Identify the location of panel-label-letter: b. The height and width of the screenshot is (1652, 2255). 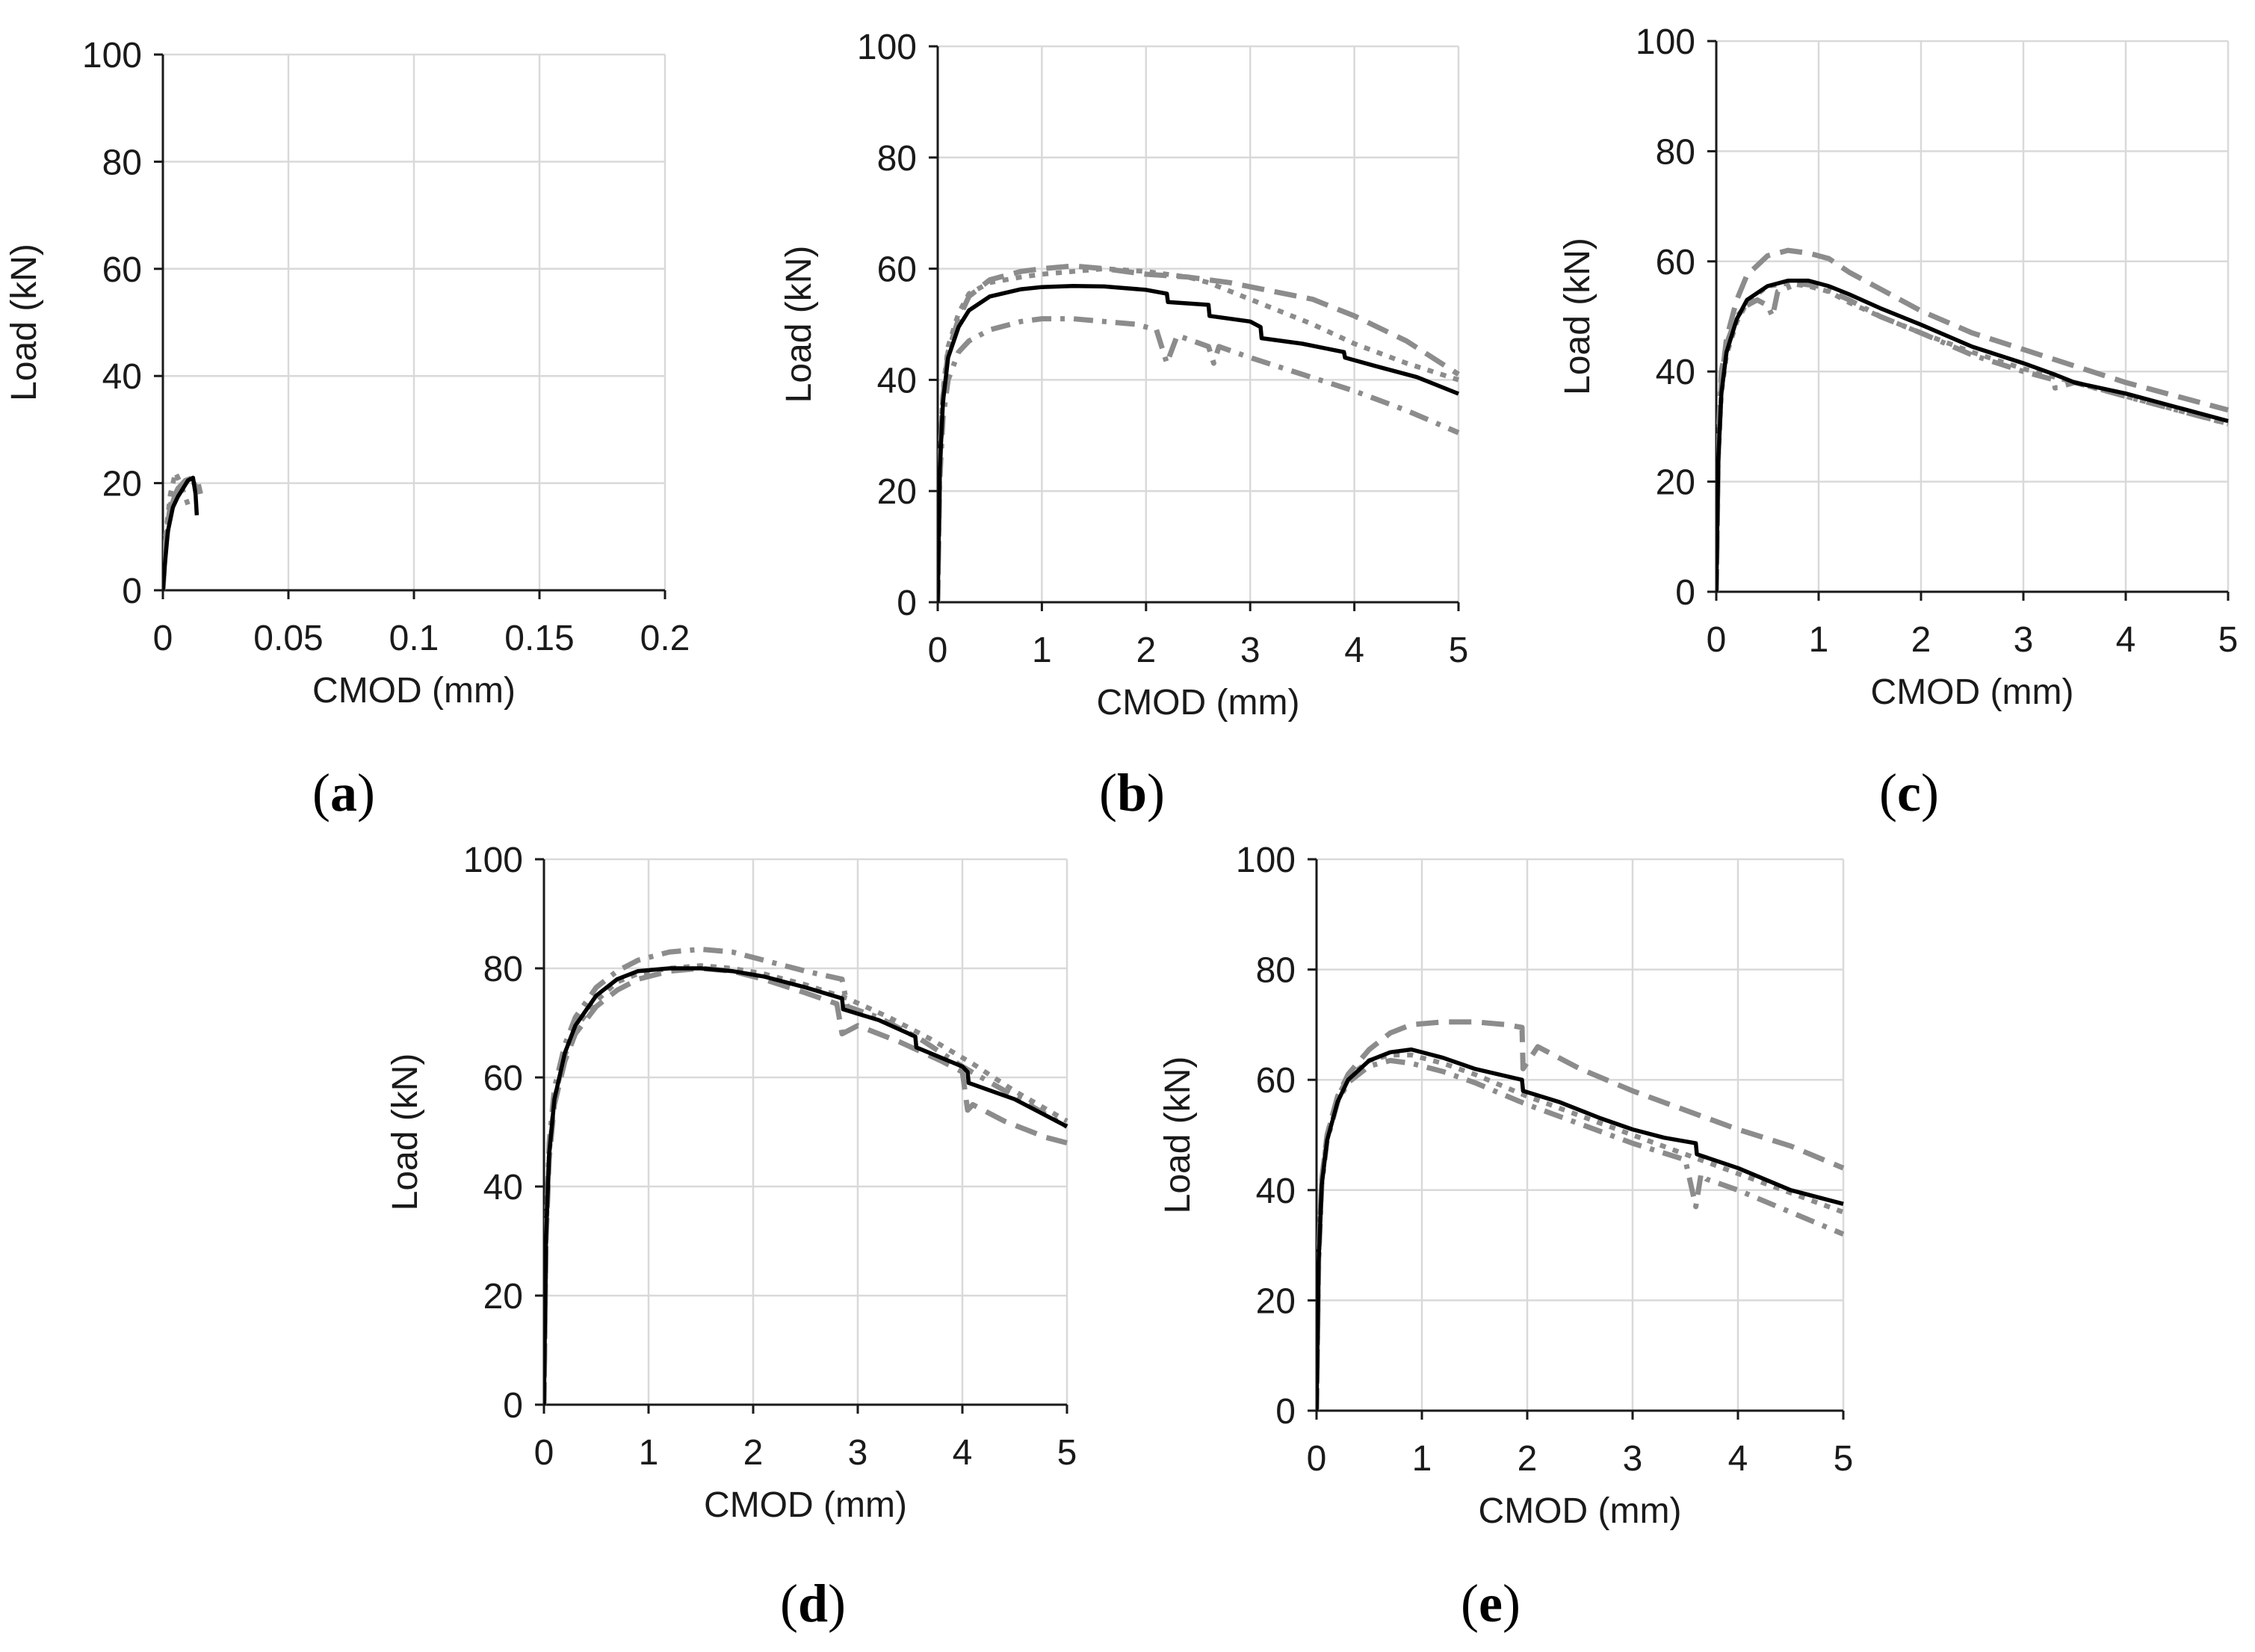
(1132, 793).